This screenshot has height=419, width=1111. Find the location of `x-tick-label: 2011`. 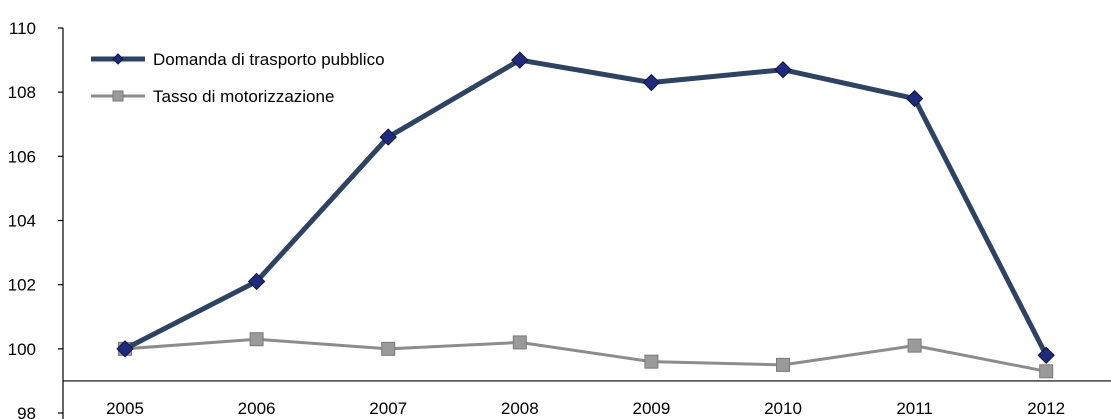

x-tick-label: 2011 is located at coordinates (914, 408).